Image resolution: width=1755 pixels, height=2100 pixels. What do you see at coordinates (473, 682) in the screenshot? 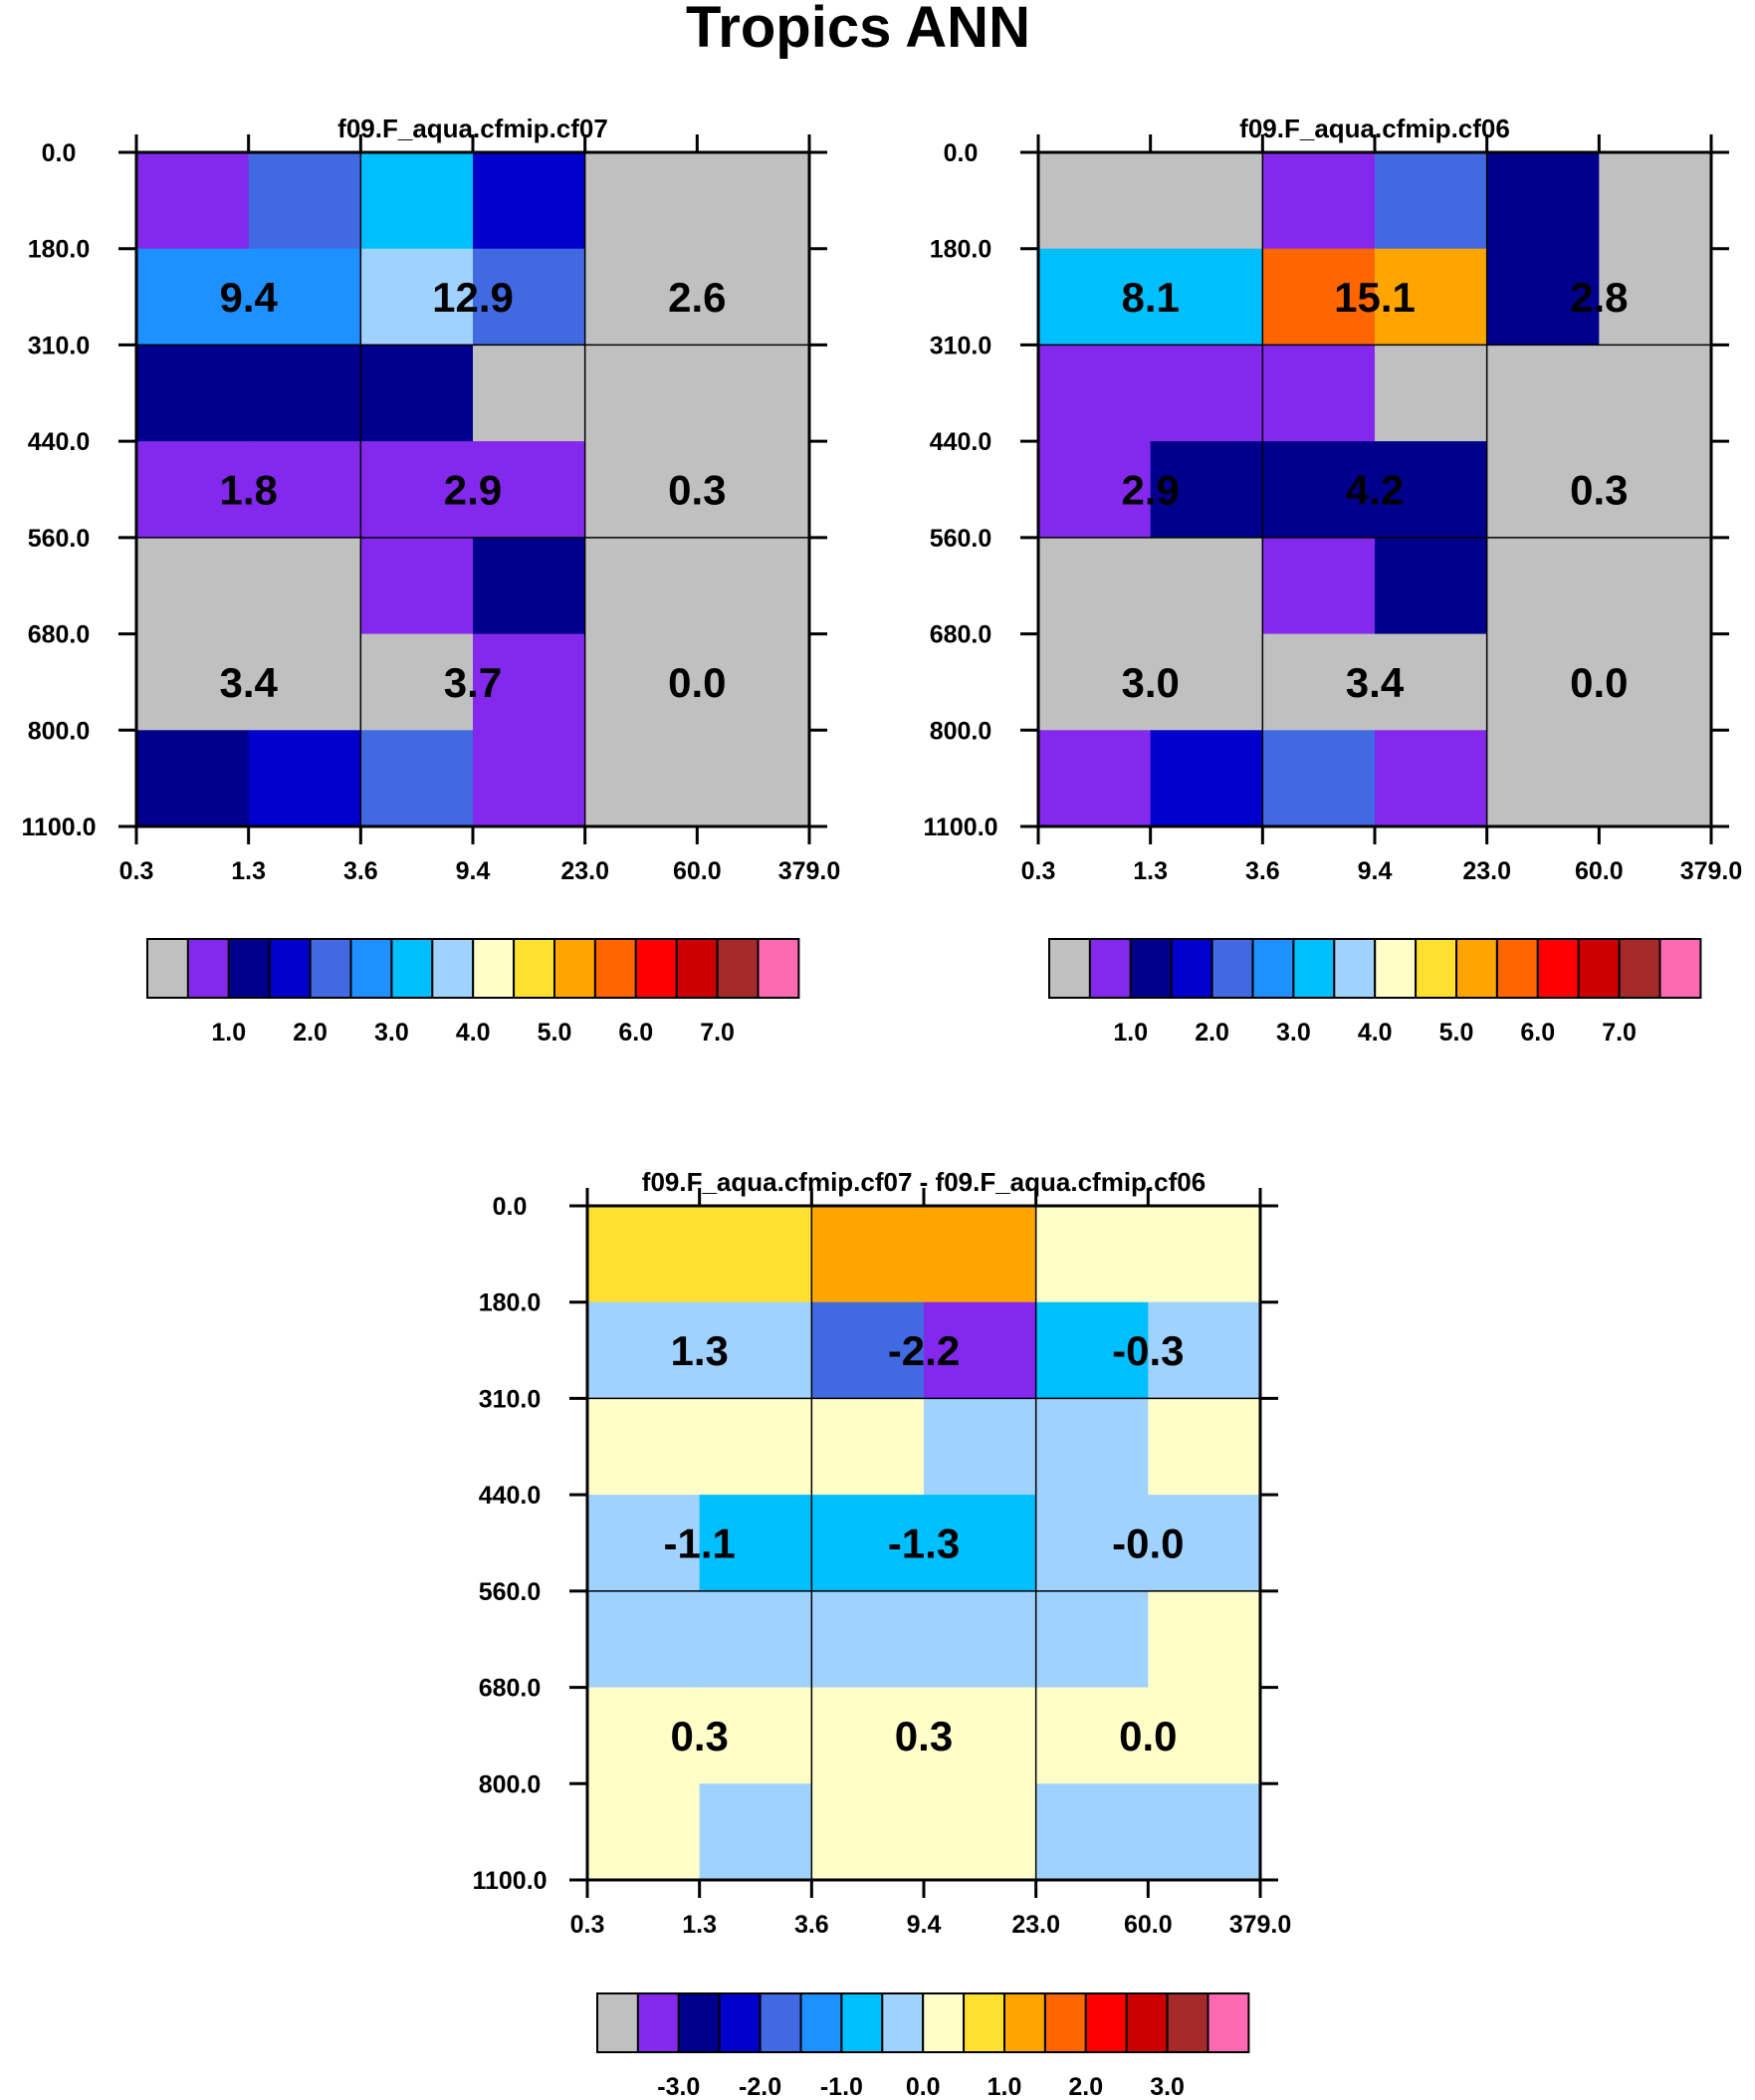
I see `data-label: 3.7` at bounding box center [473, 682].